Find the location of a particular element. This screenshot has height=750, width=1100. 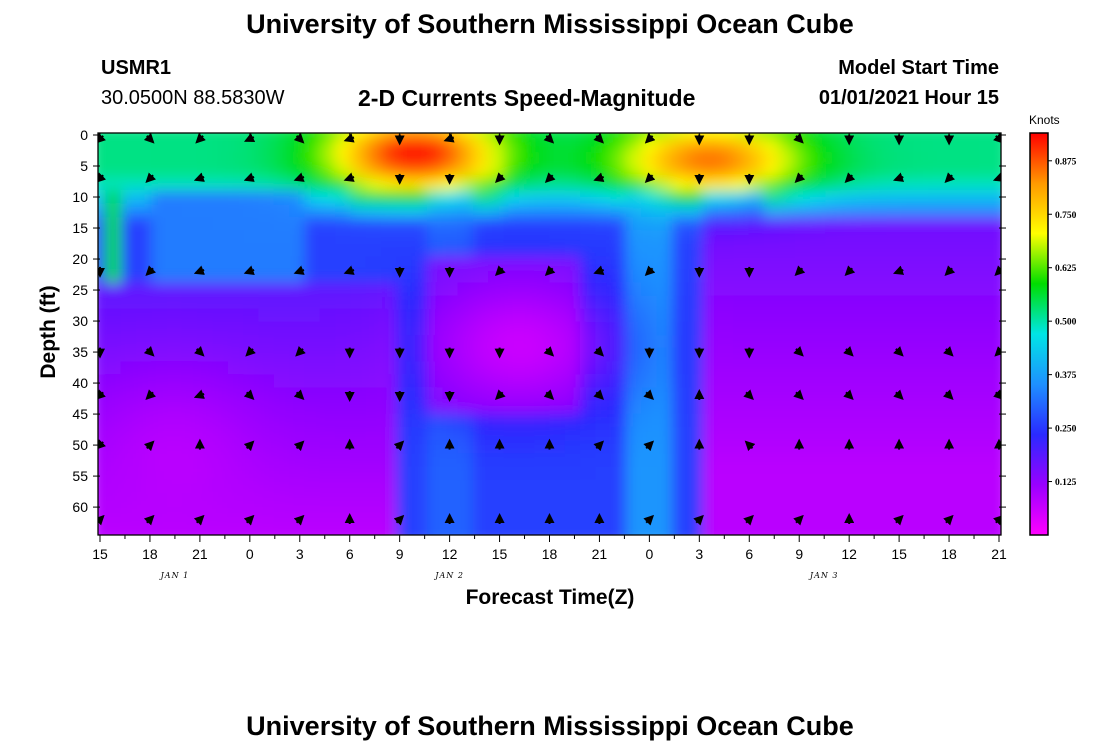

date-label: JAN 1 is located at coordinates (174, 575).